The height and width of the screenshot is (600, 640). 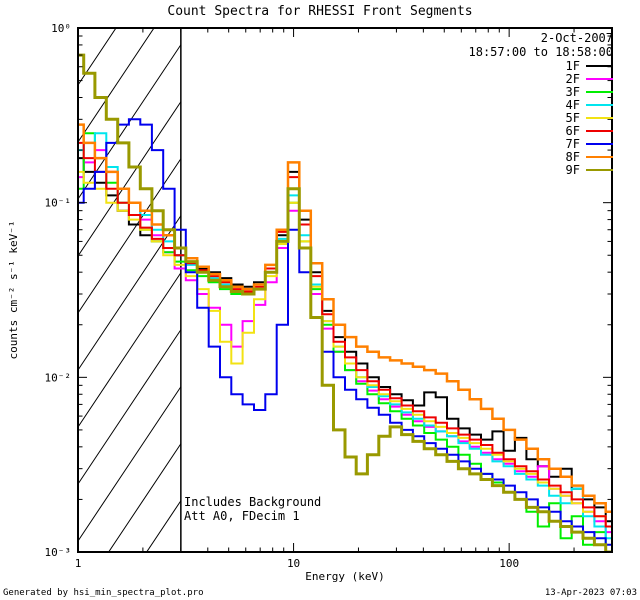 What do you see at coordinates (541, 143) in the screenshot?
I see `legend-entry-7F: 7F` at bounding box center [541, 143].